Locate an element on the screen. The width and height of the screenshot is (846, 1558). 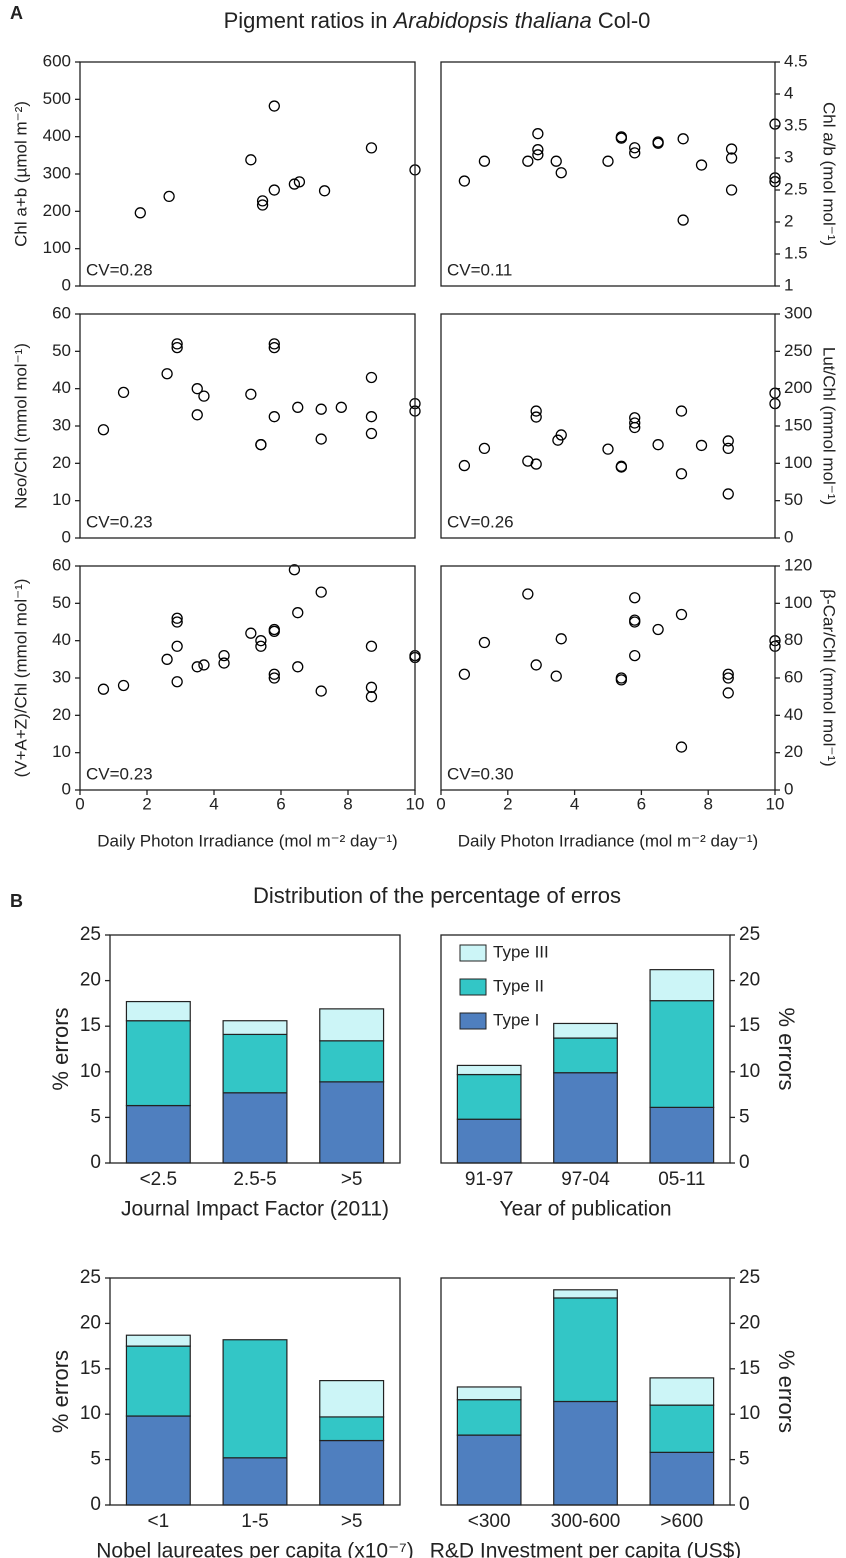
y-tick-label: 400 is located at coordinates (57, 135).